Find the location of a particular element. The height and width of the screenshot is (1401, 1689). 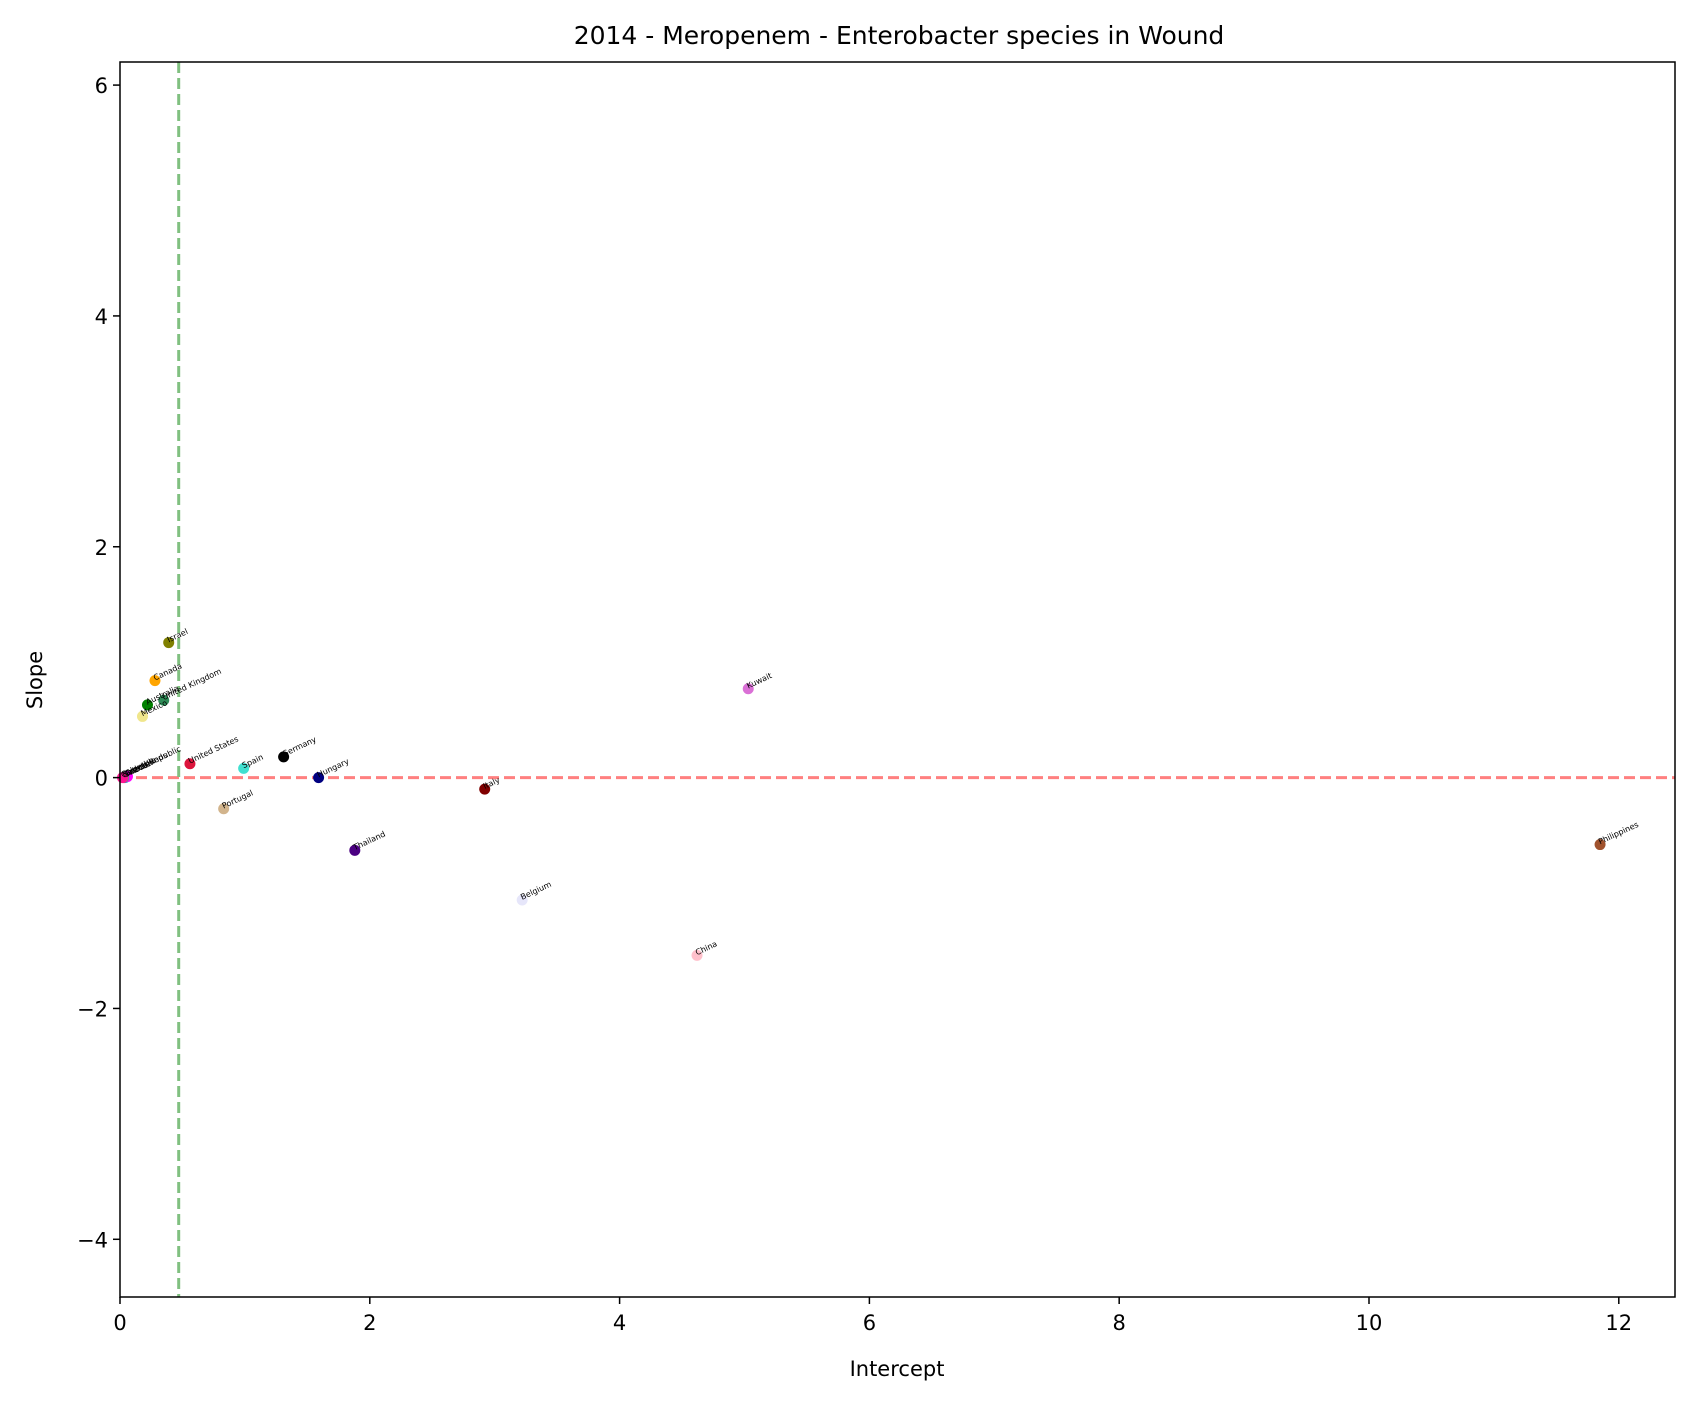

y-tick-label: −2 is located at coordinates (92, 1009).